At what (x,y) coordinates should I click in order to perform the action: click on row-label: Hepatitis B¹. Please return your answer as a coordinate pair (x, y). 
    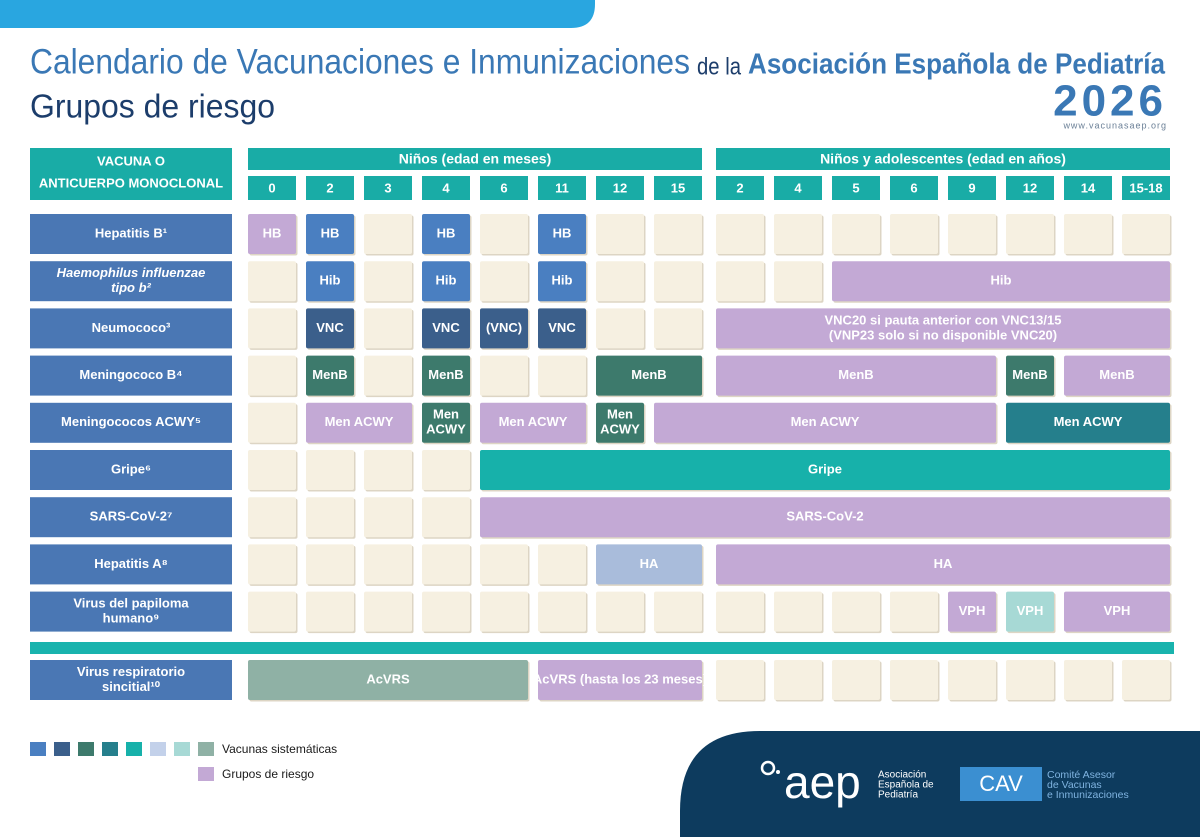
    Looking at the image, I should click on (131, 232).